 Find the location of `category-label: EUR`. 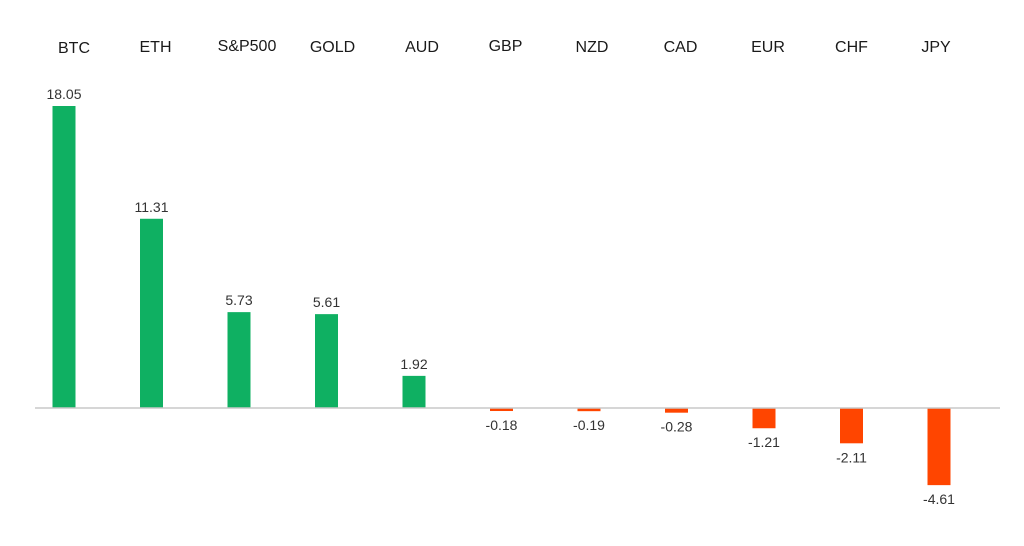

category-label: EUR is located at coordinates (768, 47).